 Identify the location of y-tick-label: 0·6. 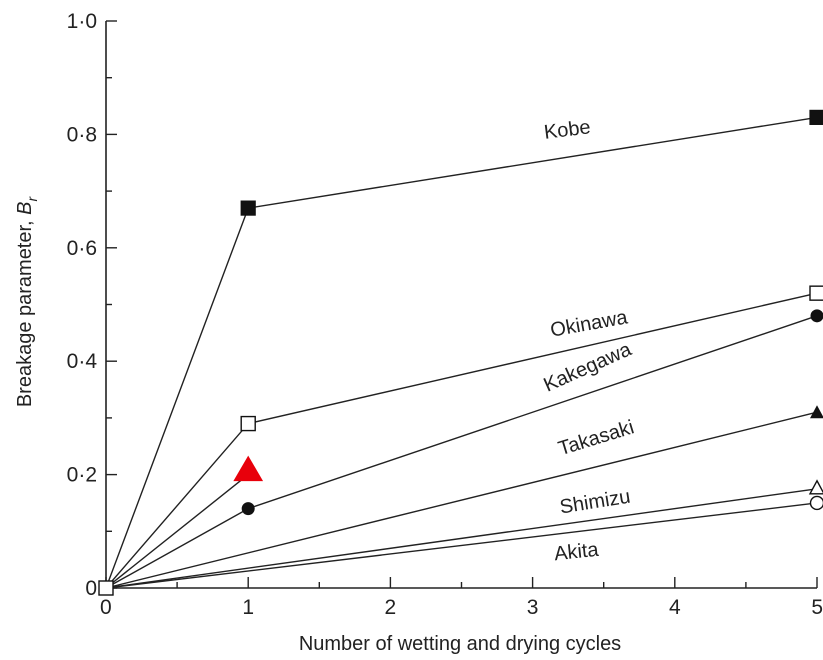
(82, 248).